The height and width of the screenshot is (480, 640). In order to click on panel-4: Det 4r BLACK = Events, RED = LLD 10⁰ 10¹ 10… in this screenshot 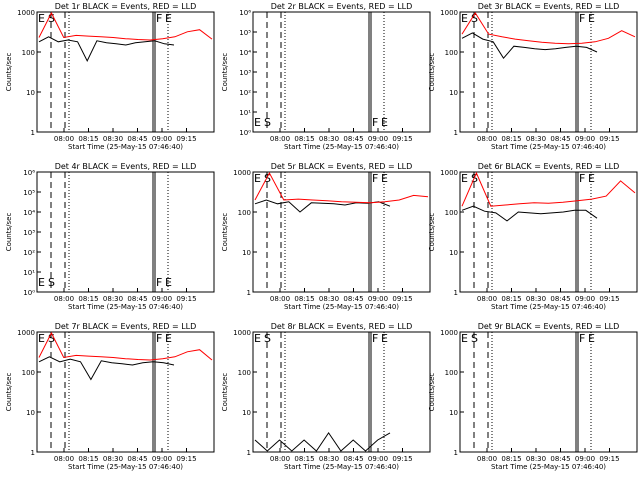, I will do `click(110, 236)`.